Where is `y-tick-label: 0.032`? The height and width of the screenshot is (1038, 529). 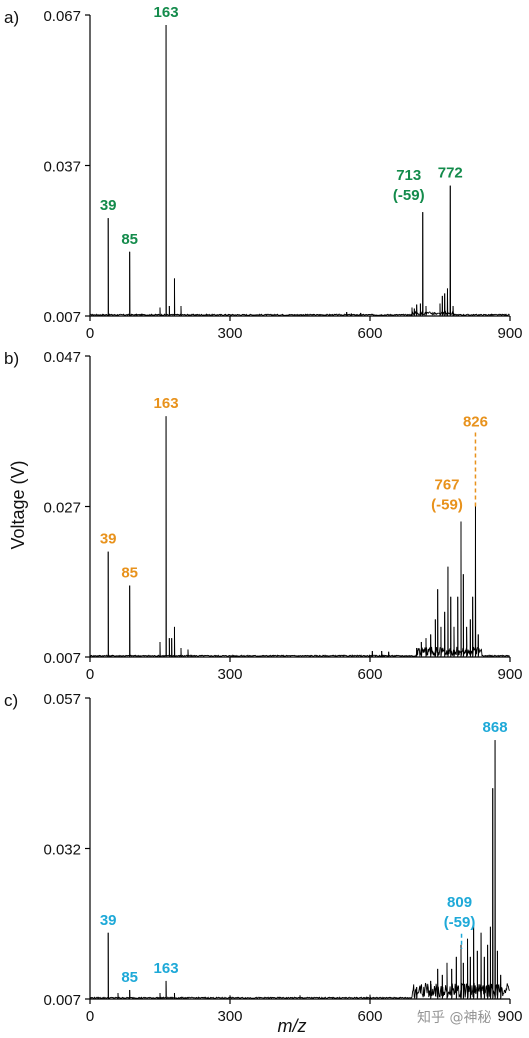 y-tick-label: 0.032 is located at coordinates (62, 850).